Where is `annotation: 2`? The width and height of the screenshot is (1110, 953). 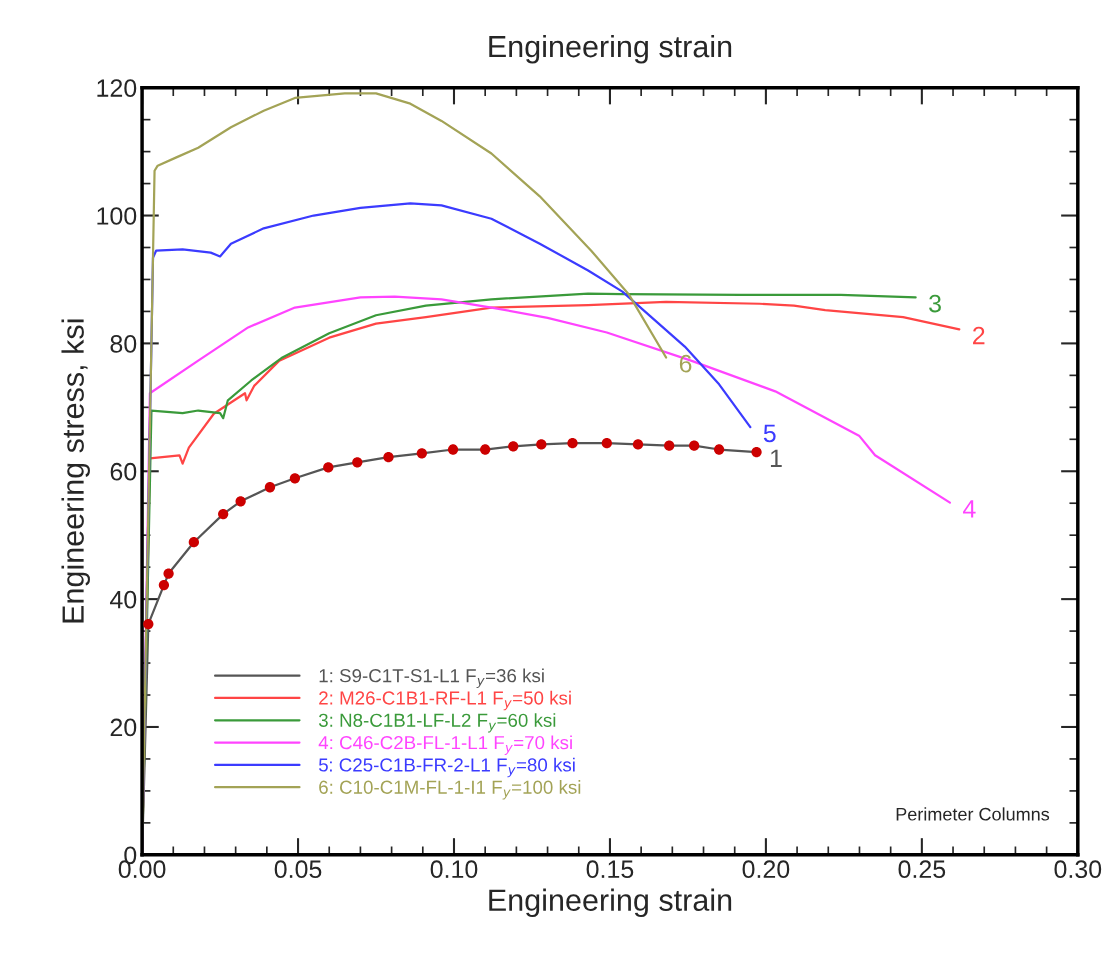
annotation: 2 is located at coordinates (979, 335).